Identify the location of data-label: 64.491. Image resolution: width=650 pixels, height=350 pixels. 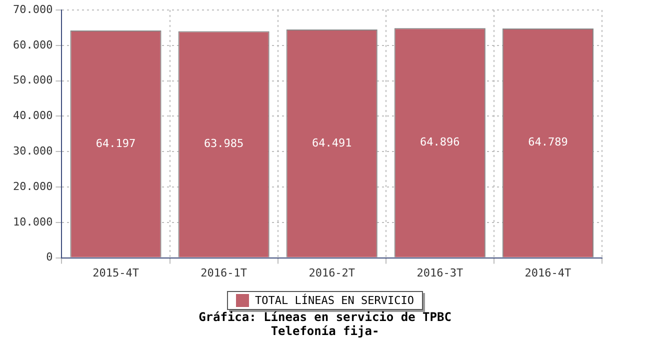
(332, 143).